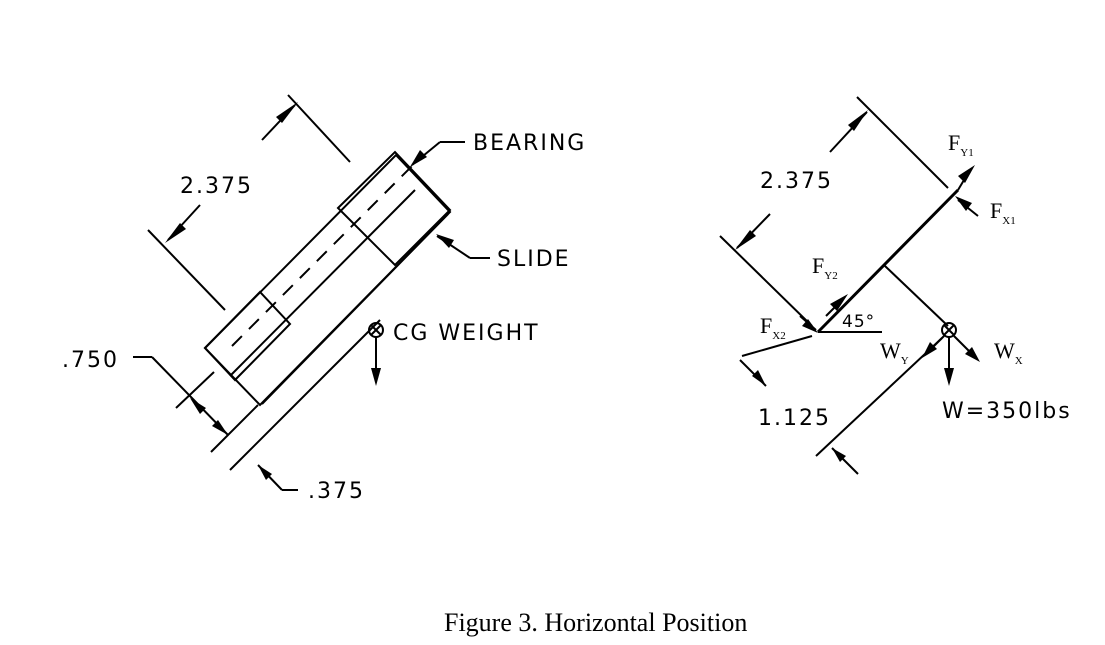 This screenshot has height=645, width=1105. I want to click on slide-arrow, so click(445, 241).